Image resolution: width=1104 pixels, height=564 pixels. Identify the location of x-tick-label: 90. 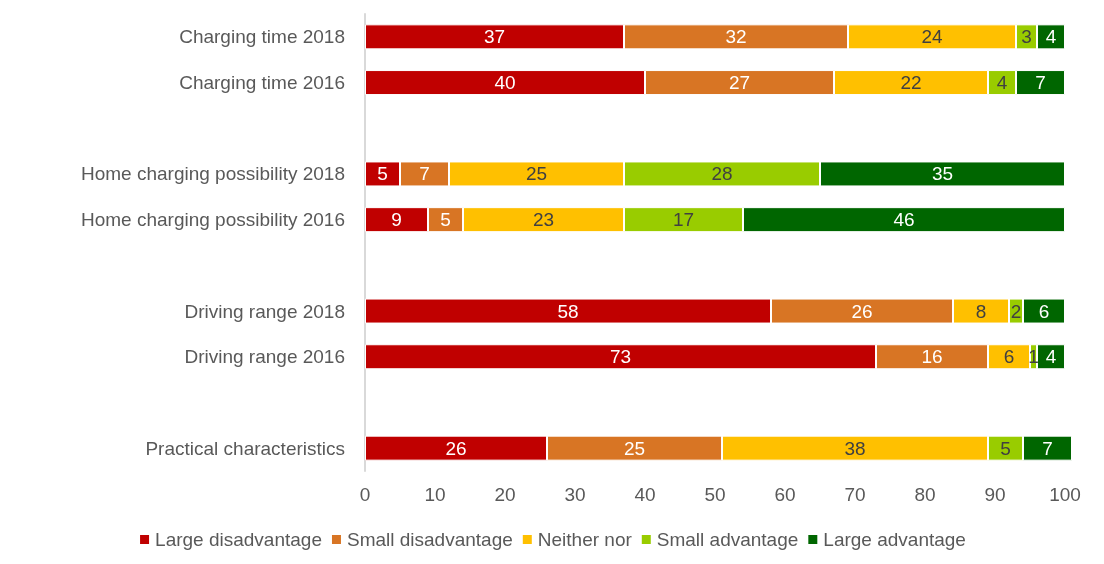
(995, 494).